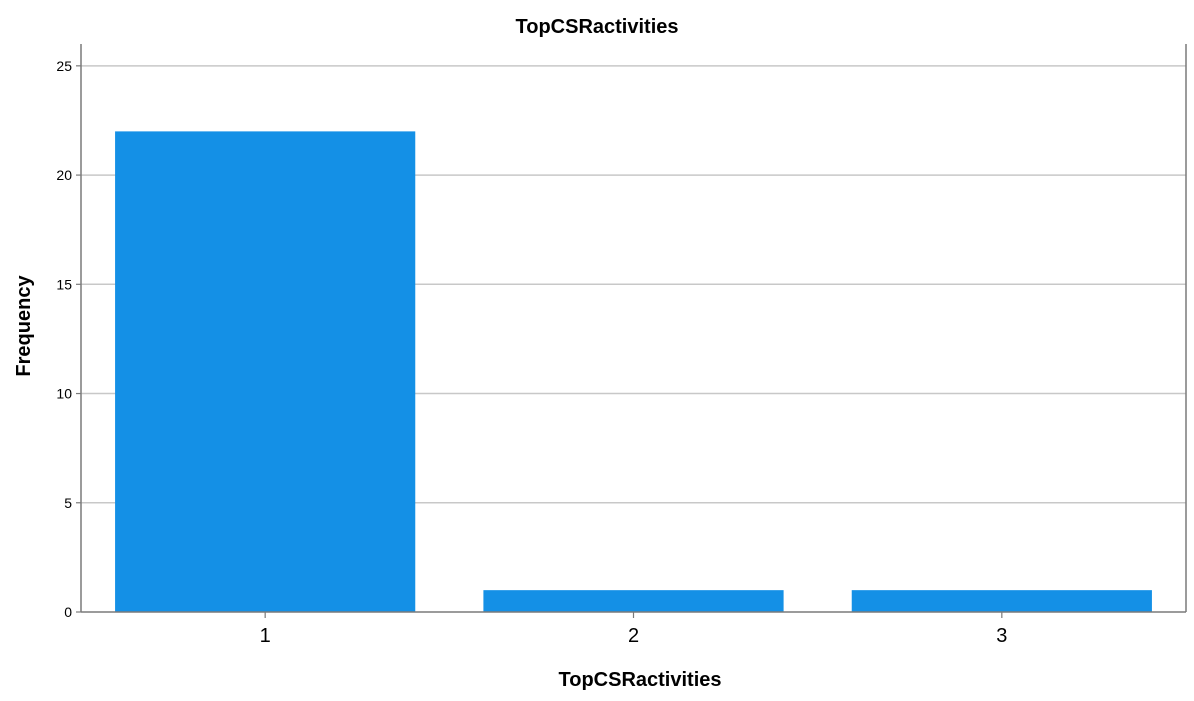 The image size is (1194, 701). Describe the element at coordinates (68, 503) in the screenshot. I see `y-tick-label: 5` at that location.